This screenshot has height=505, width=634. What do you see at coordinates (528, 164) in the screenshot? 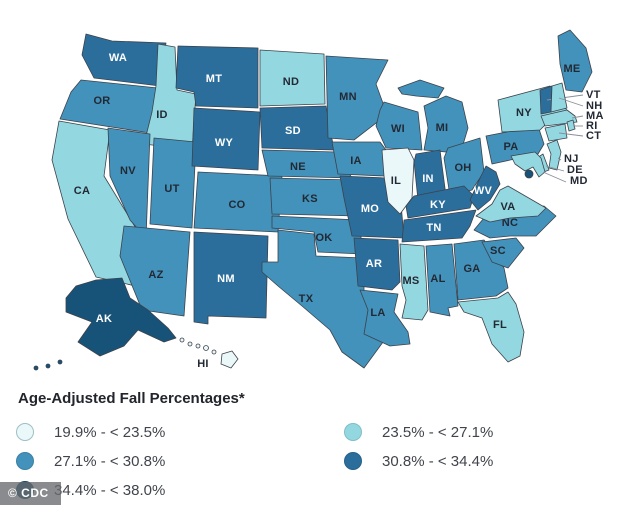
I see `state-md` at bounding box center [528, 164].